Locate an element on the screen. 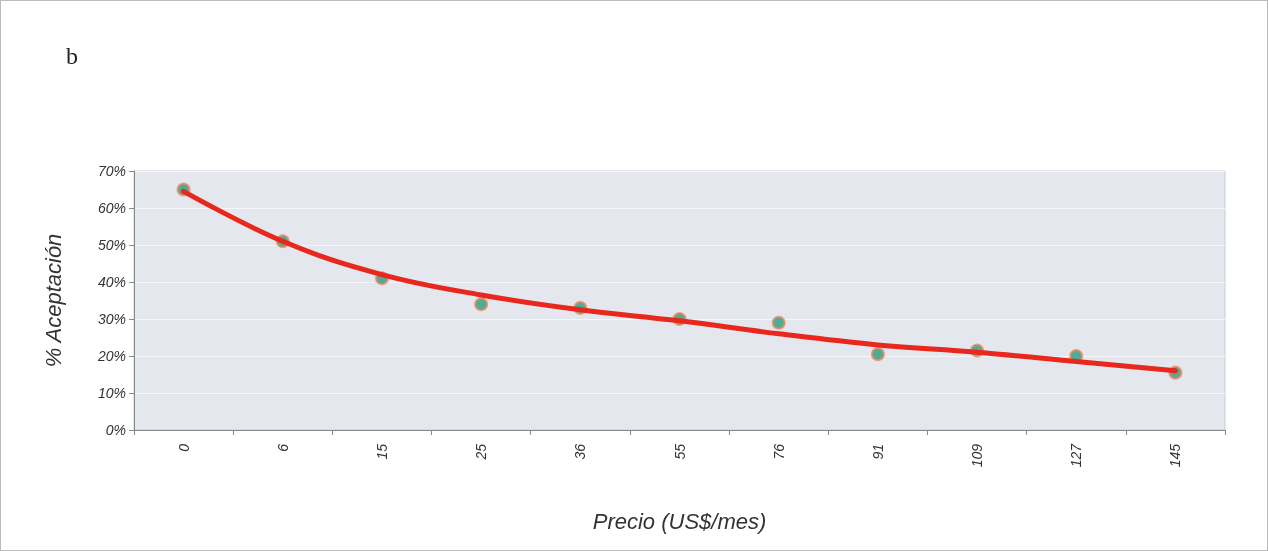 Image resolution: width=1268 pixels, height=551 pixels. x-tick-label: 15 is located at coordinates (381, 451).